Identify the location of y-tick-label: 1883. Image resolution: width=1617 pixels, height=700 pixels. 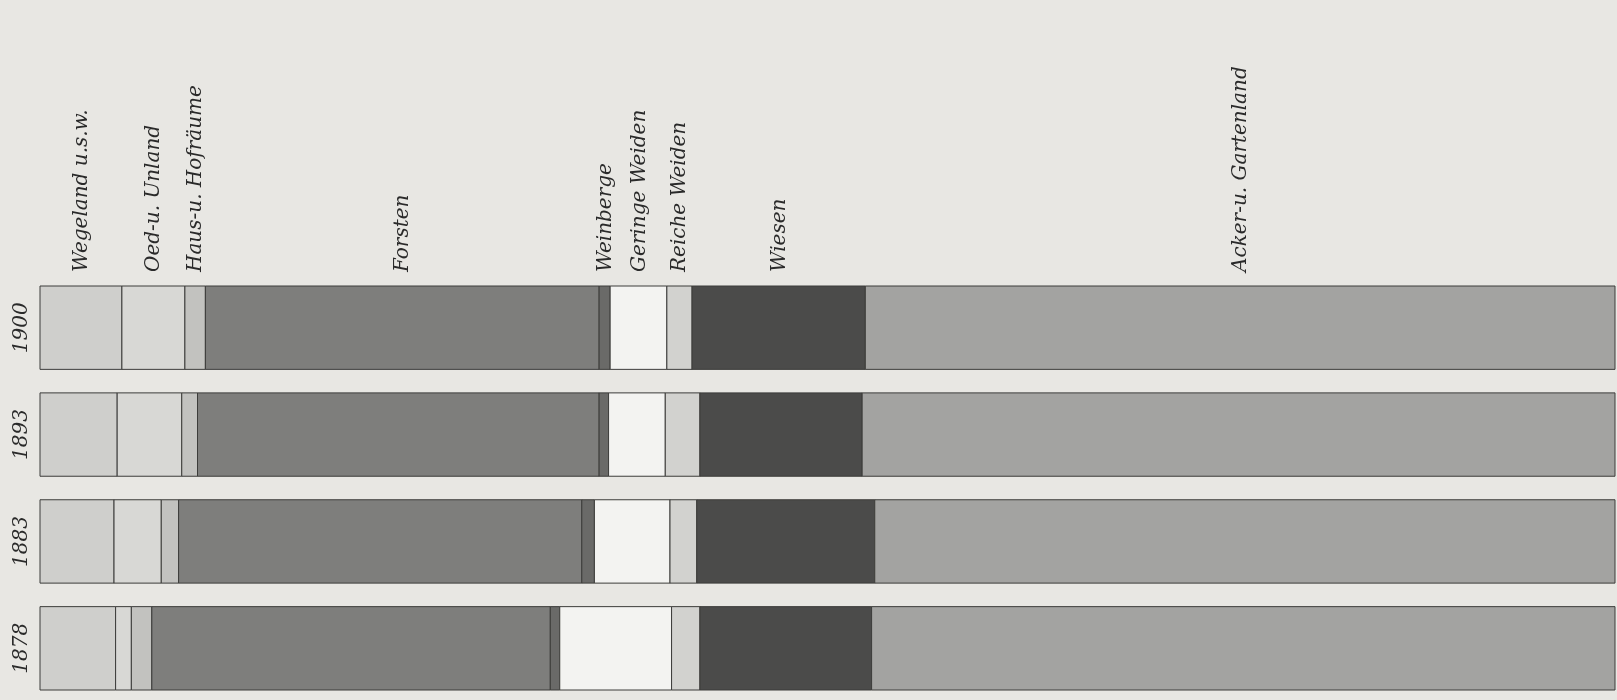
(19, 541).